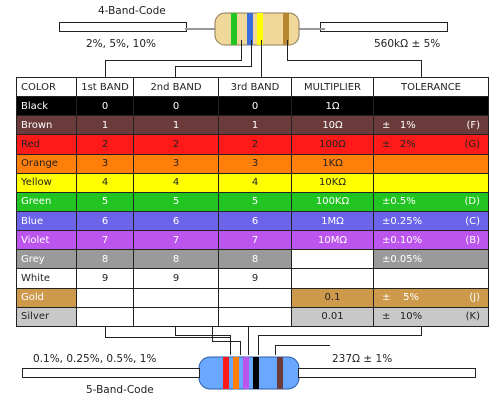 The height and width of the screenshot is (407, 500). I want to click on table-row: Red 2 2 2 100Ω ± 2% (G), so click(252, 144).